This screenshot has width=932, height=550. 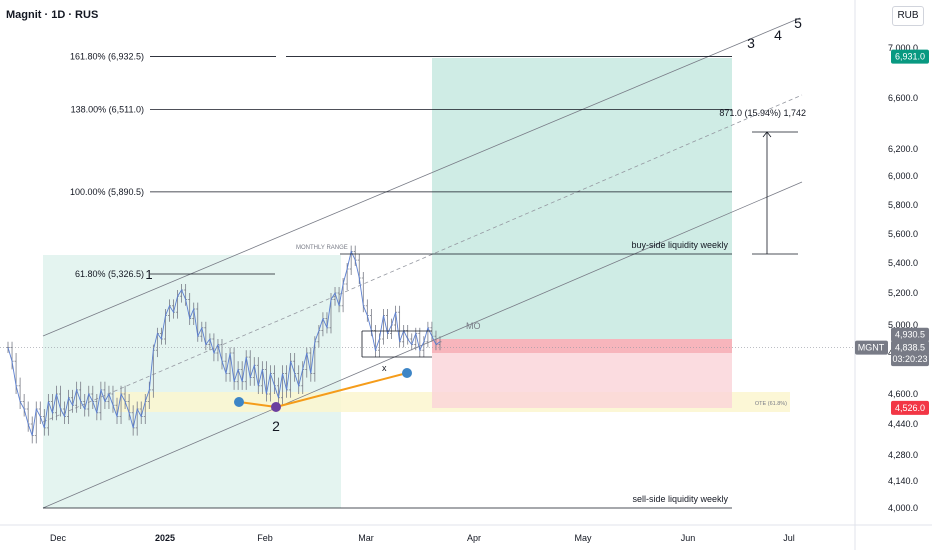 What do you see at coordinates (107, 192) in the screenshot?
I see `fib-level-label: 100.00% (5,890.5)` at bounding box center [107, 192].